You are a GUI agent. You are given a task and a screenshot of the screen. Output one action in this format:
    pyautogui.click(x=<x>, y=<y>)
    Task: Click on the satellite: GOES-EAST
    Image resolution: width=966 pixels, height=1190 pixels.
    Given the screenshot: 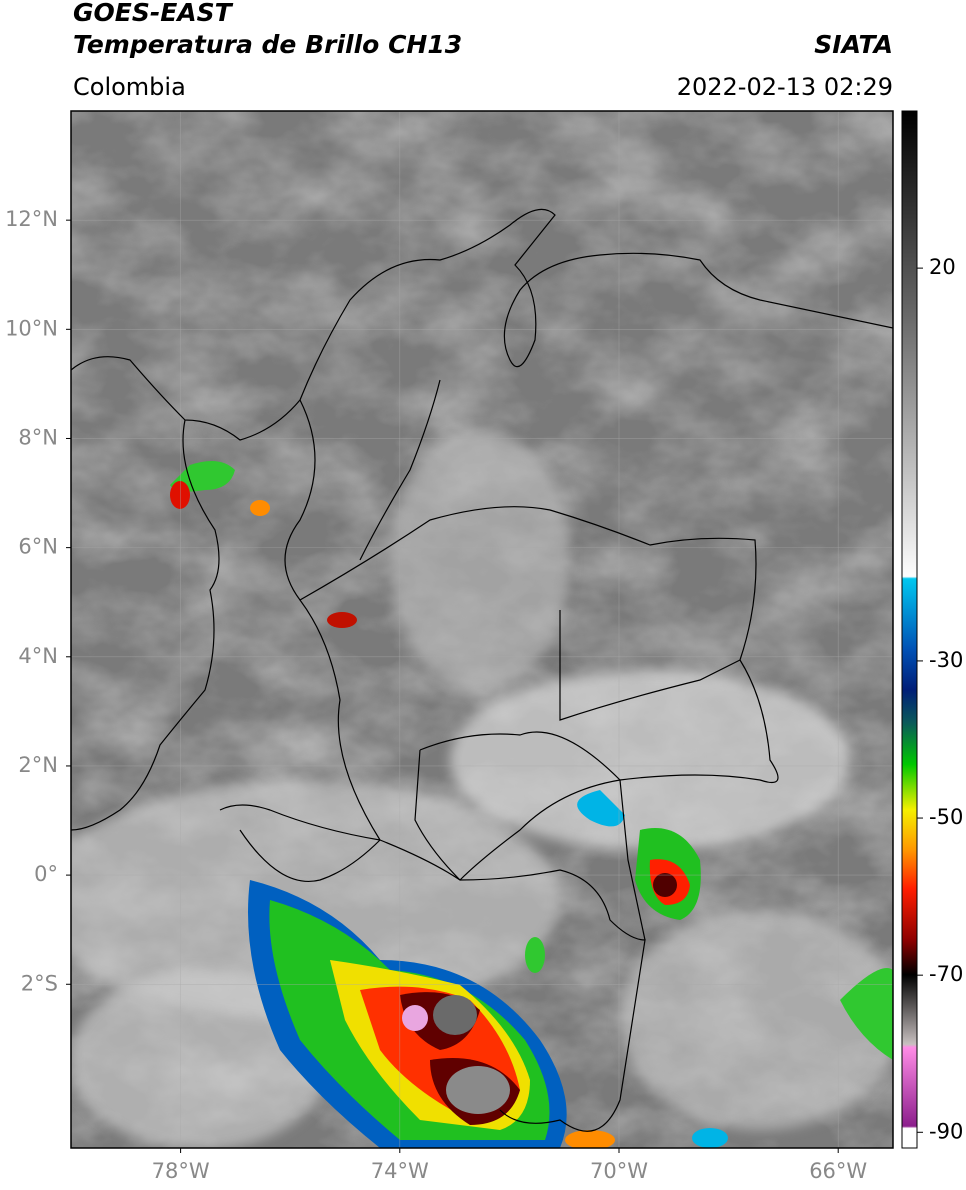 What is the action you would take?
    pyautogui.click(x=153, y=13)
    